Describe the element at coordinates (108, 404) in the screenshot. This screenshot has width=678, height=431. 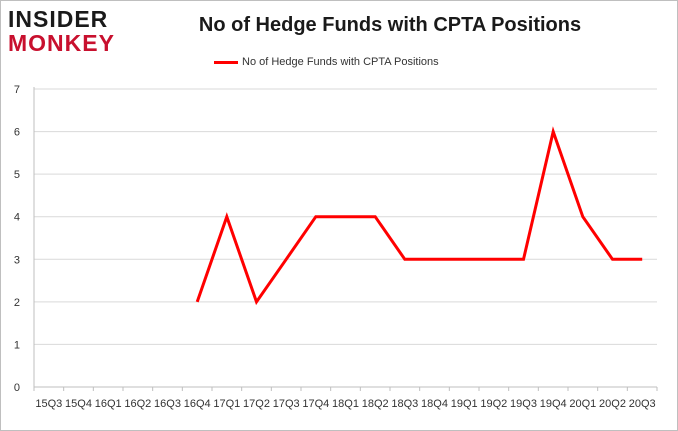
I see `x-tick-label: 16Q1` at that location.